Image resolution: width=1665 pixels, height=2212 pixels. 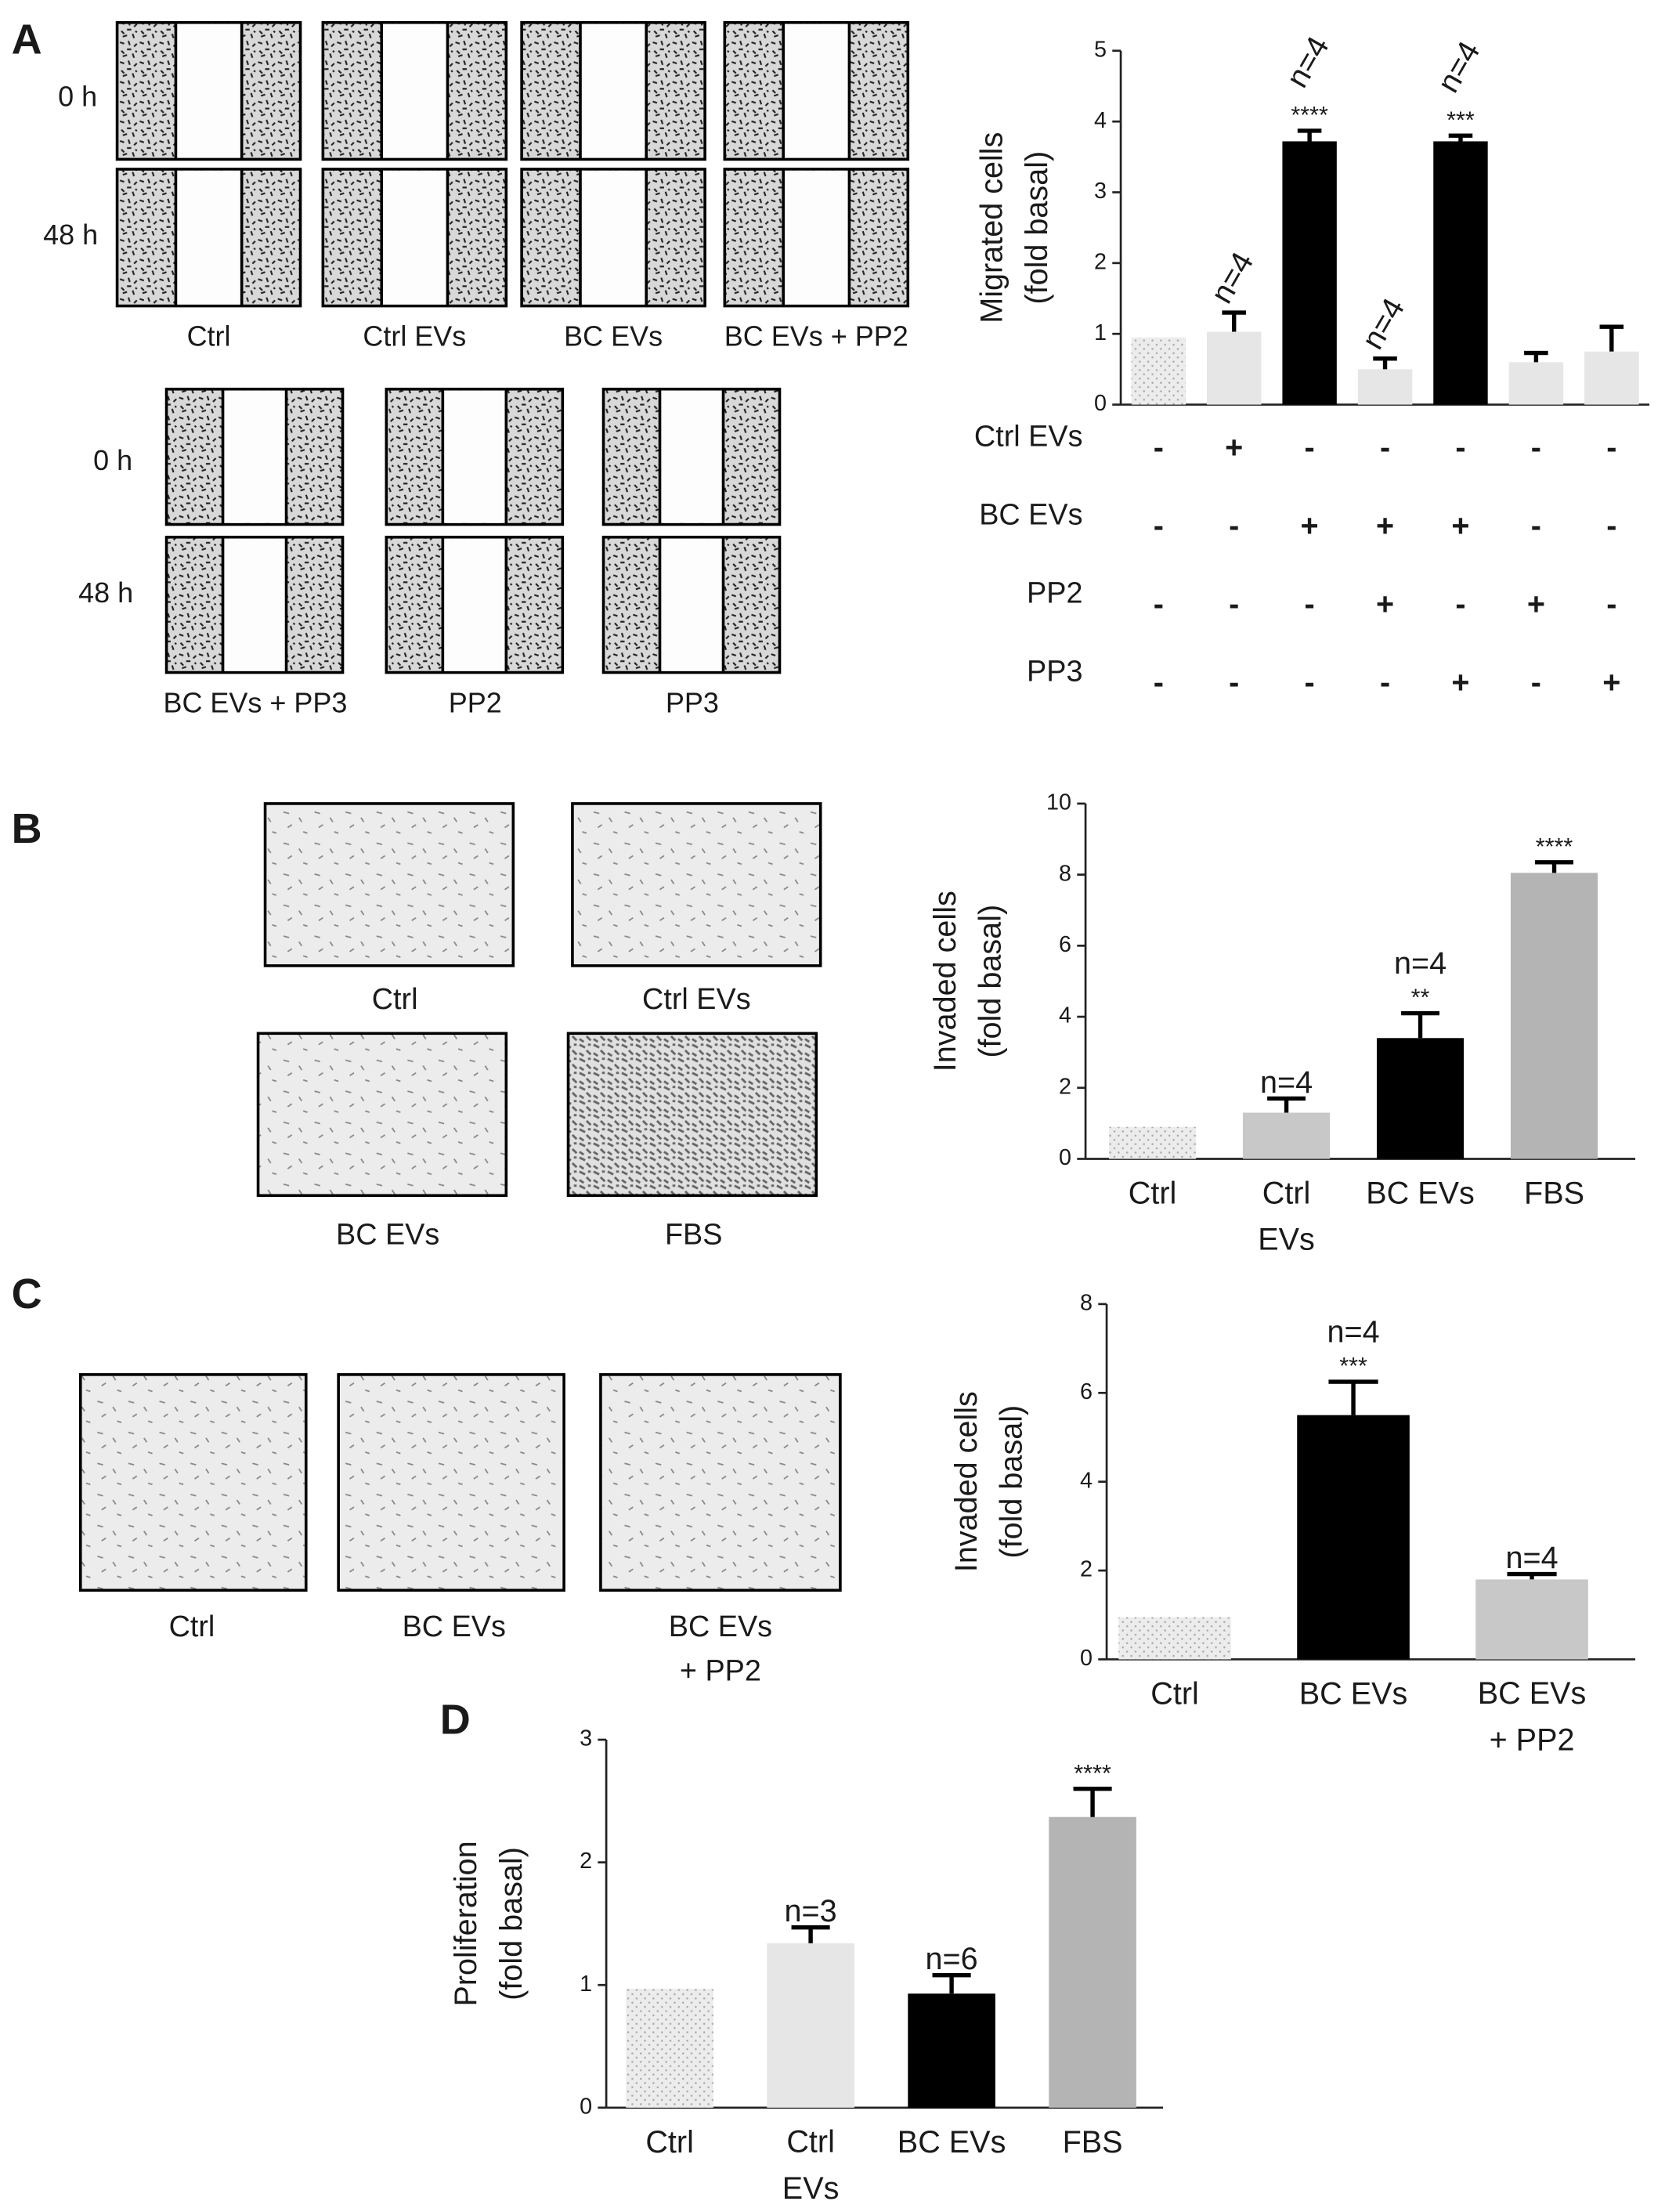 I want to click on image-label: Ctrl, so click(x=209, y=336).